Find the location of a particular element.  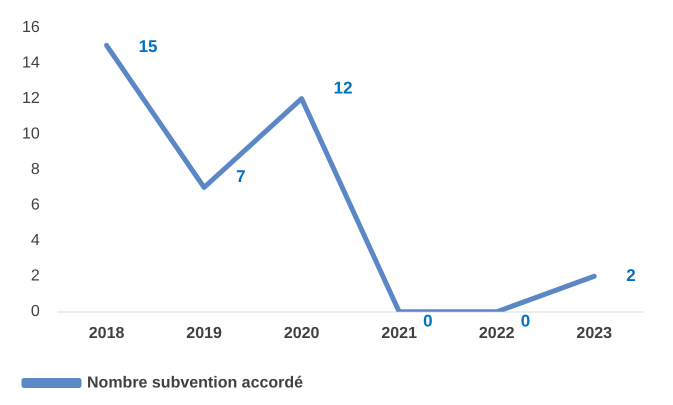

y-tick-label: 14 is located at coordinates (31, 63).